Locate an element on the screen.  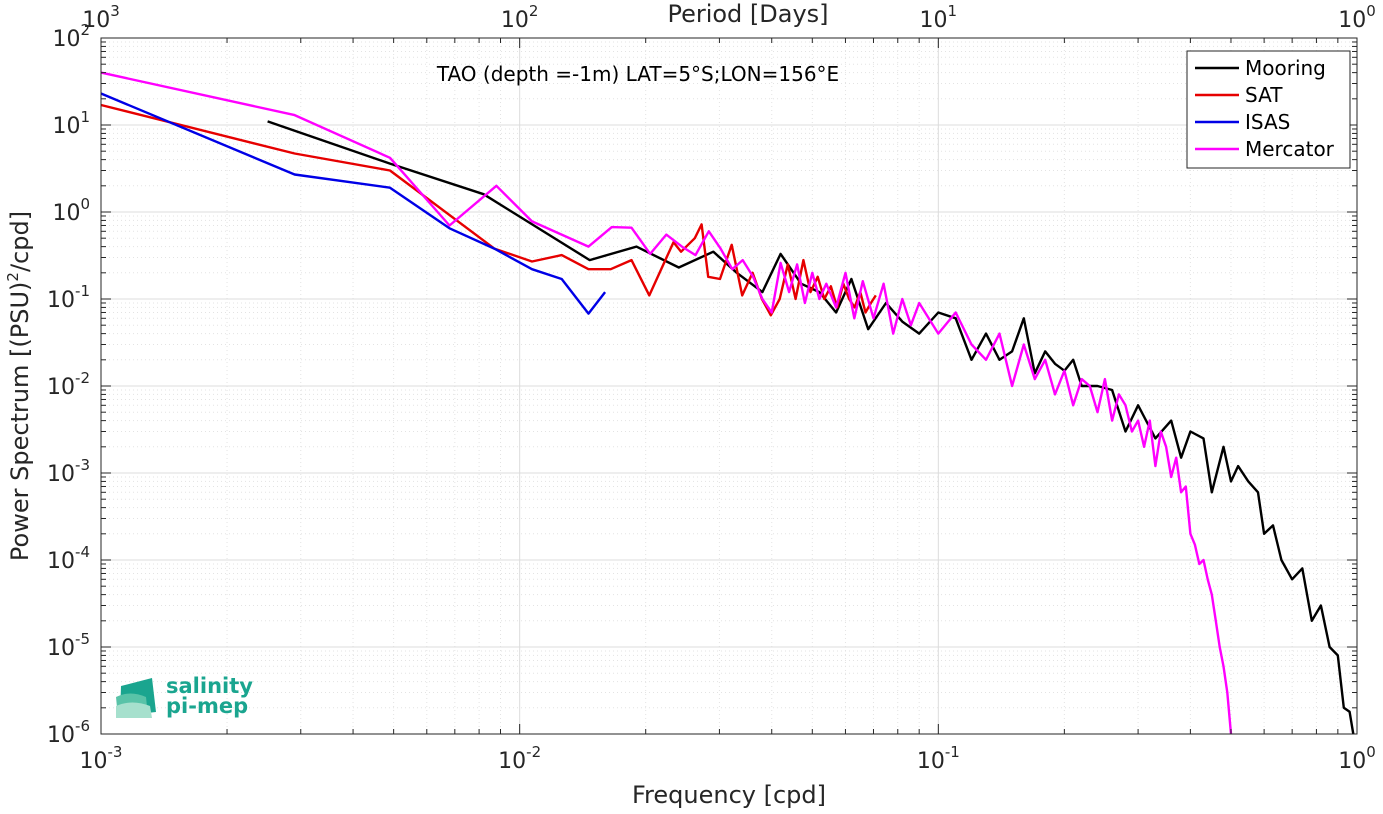
top-axis-label: Period [Days] is located at coordinates (747, 14).